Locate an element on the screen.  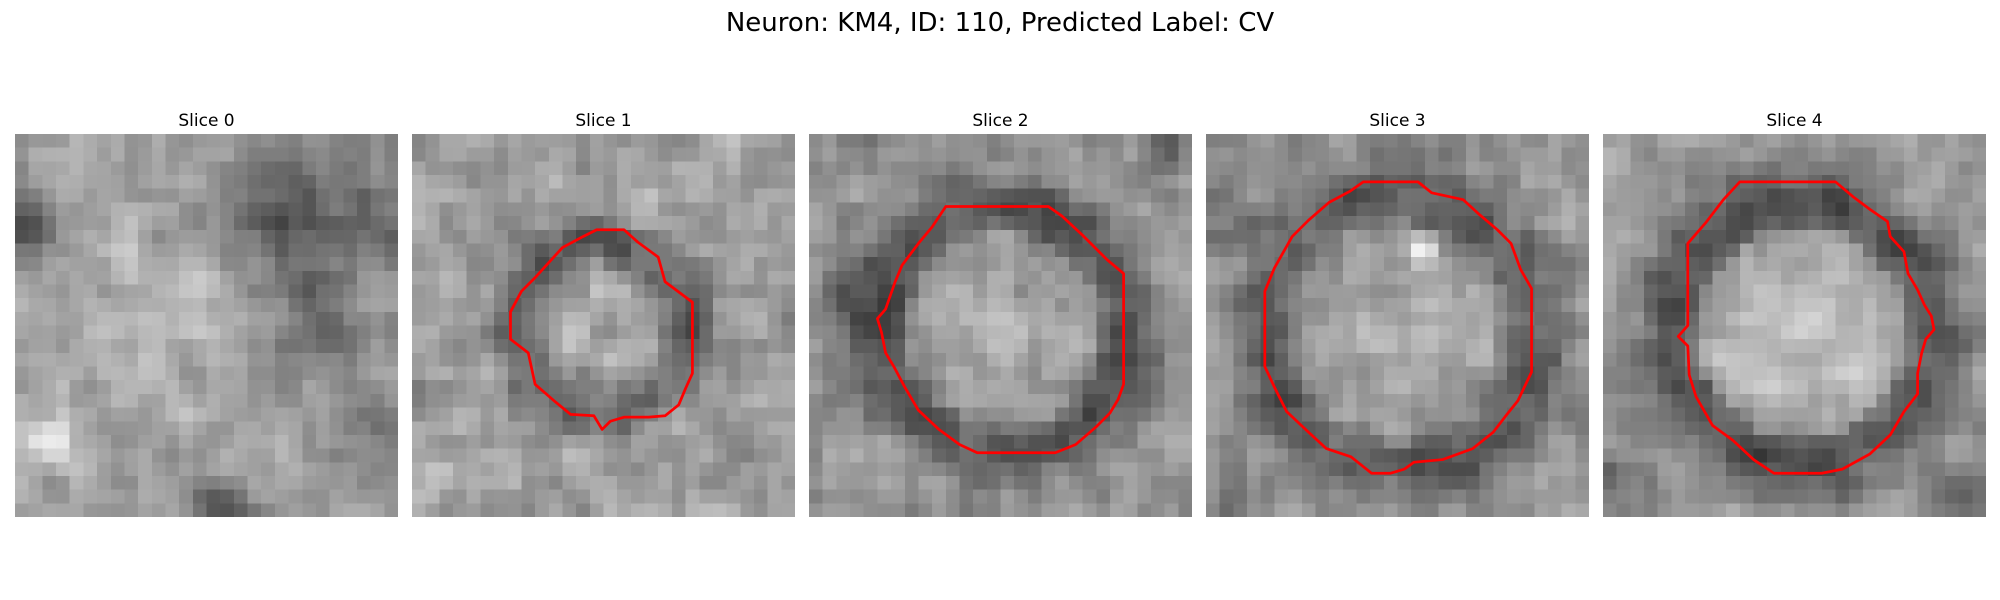
panel-title-slice-1: Slice 1 is located at coordinates (603, 121).